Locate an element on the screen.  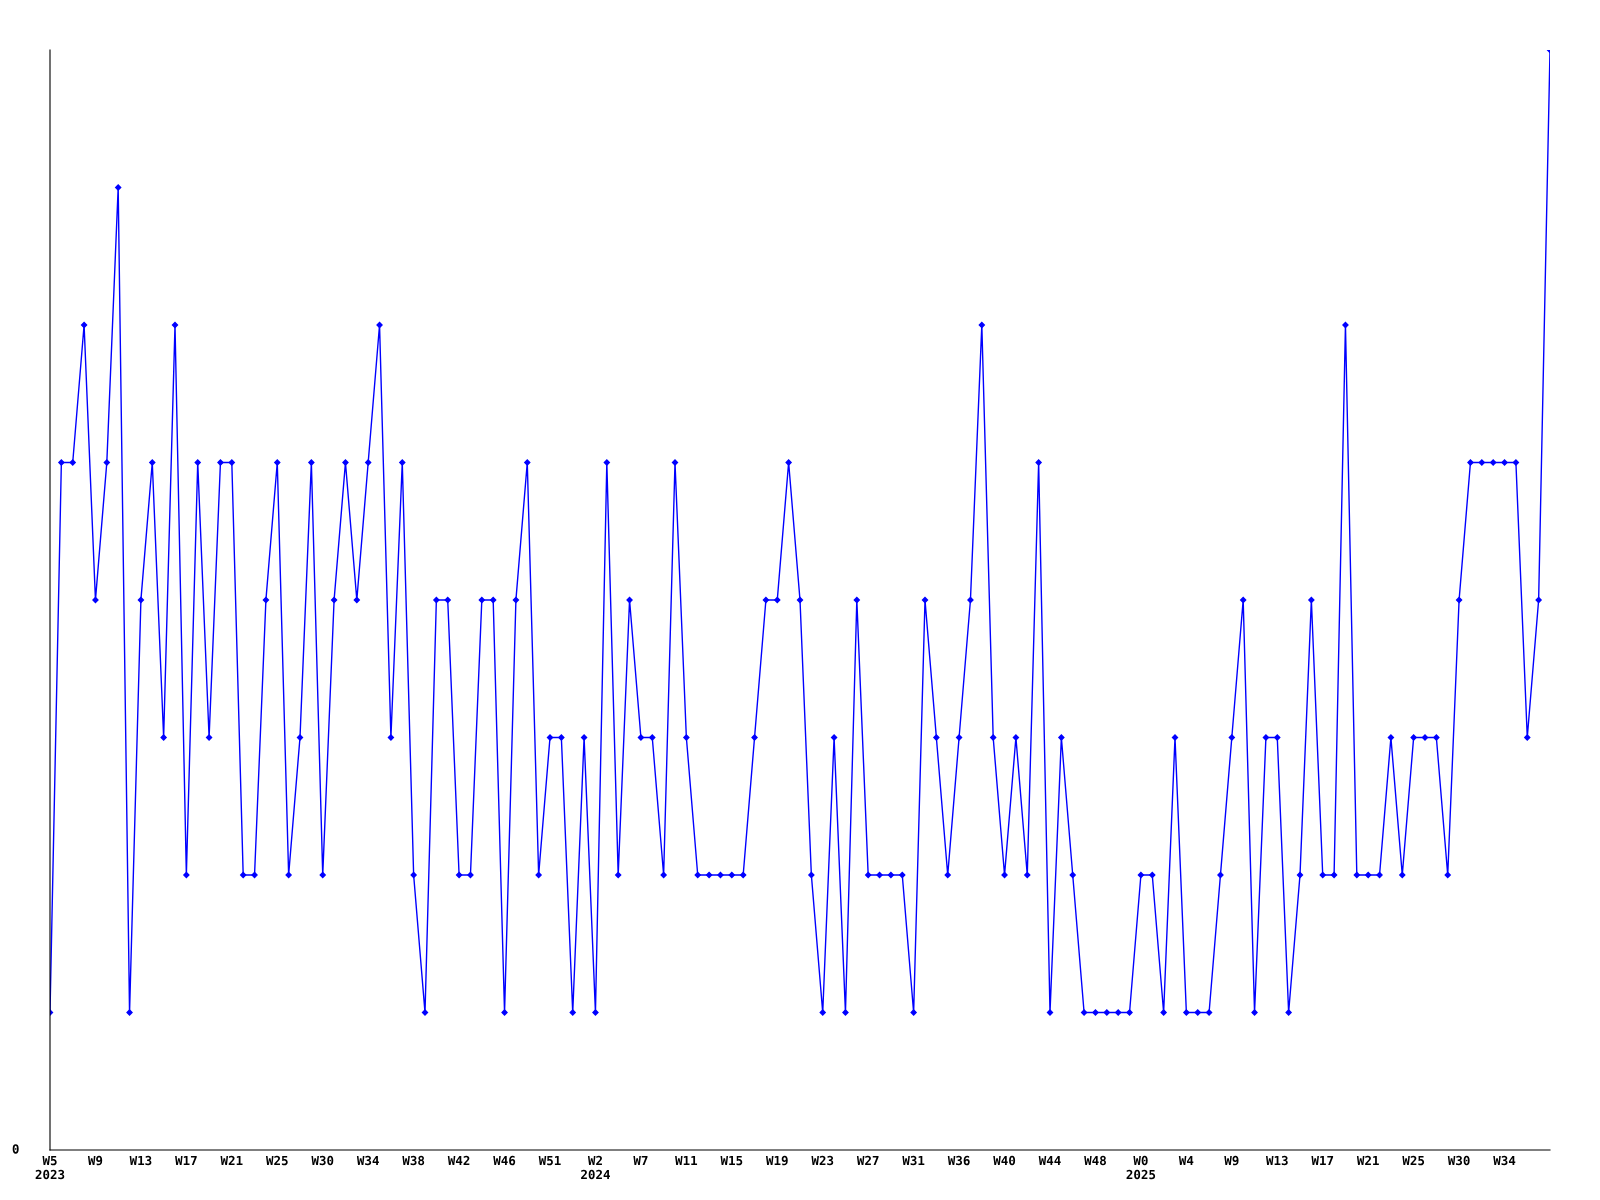
x-tick-label: W2 2024 is located at coordinates (595, 1167).